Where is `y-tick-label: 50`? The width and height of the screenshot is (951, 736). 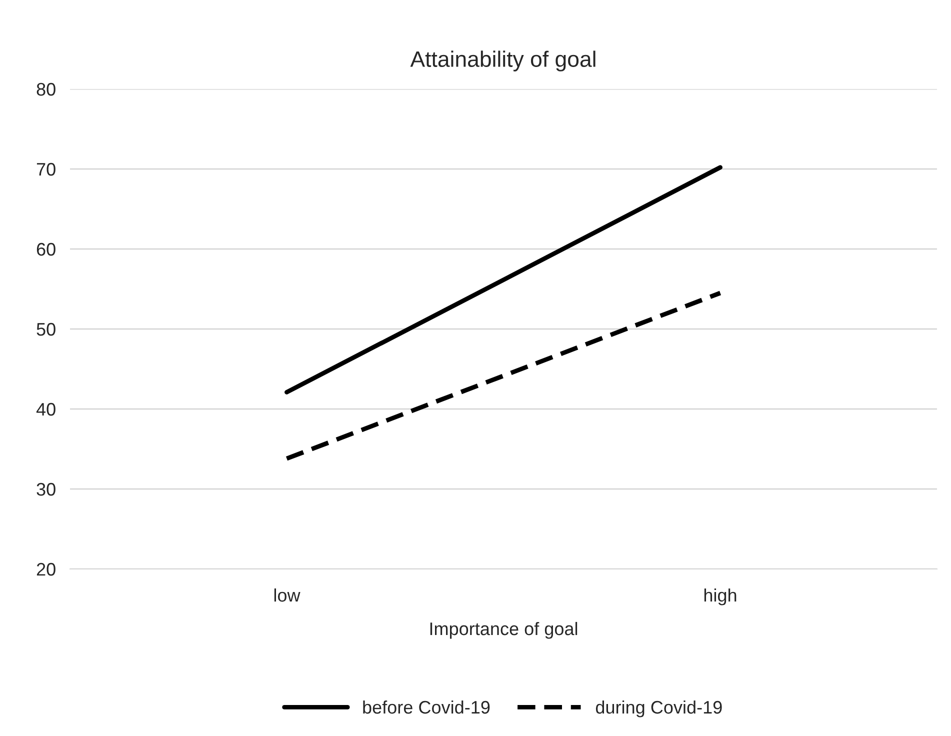
y-tick-label: 50 is located at coordinates (46, 329).